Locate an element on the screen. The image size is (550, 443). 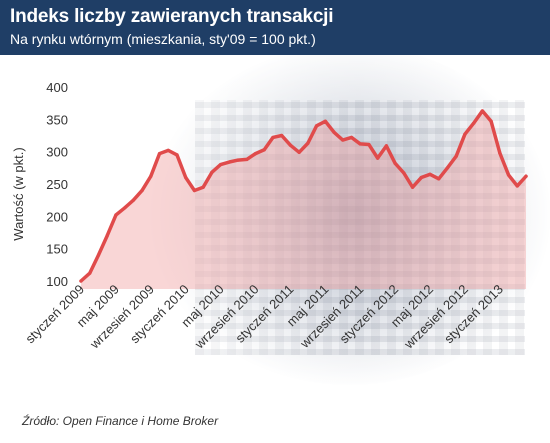
y-tick-label: 250 is located at coordinates (57, 184).